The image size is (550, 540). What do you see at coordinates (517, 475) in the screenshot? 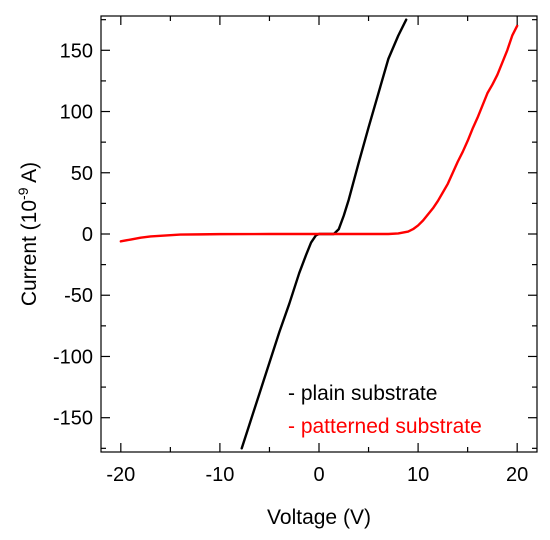
I see `x-tick-label: 20` at bounding box center [517, 475].